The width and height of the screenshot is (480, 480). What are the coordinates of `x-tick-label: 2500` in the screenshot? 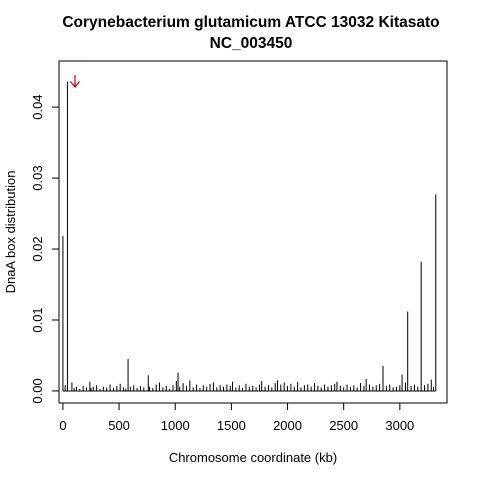 It's located at (343, 425).